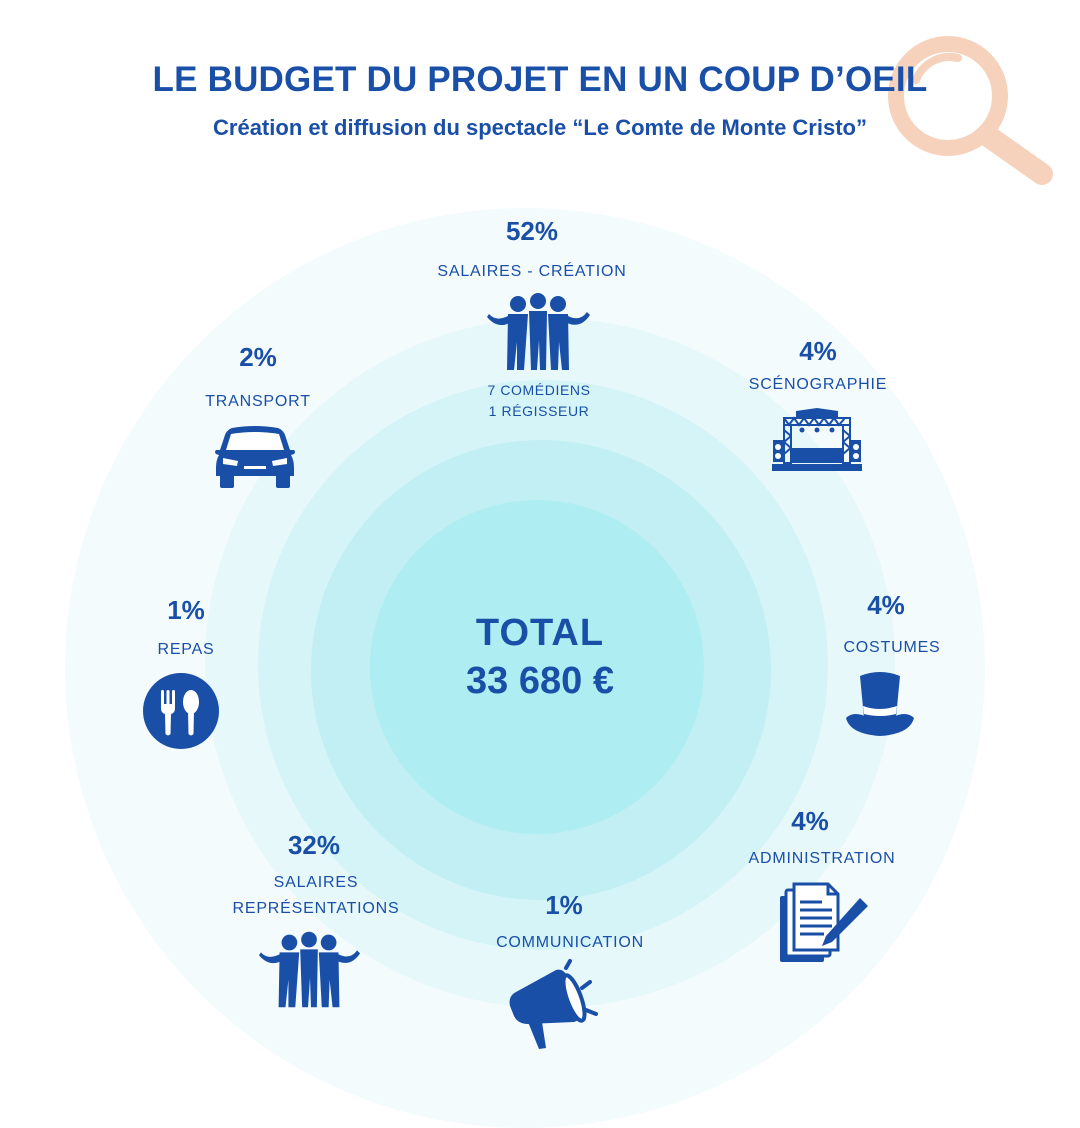  Describe the element at coordinates (314, 845) in the screenshot. I see `salaires-representations-pct: 32%` at that location.